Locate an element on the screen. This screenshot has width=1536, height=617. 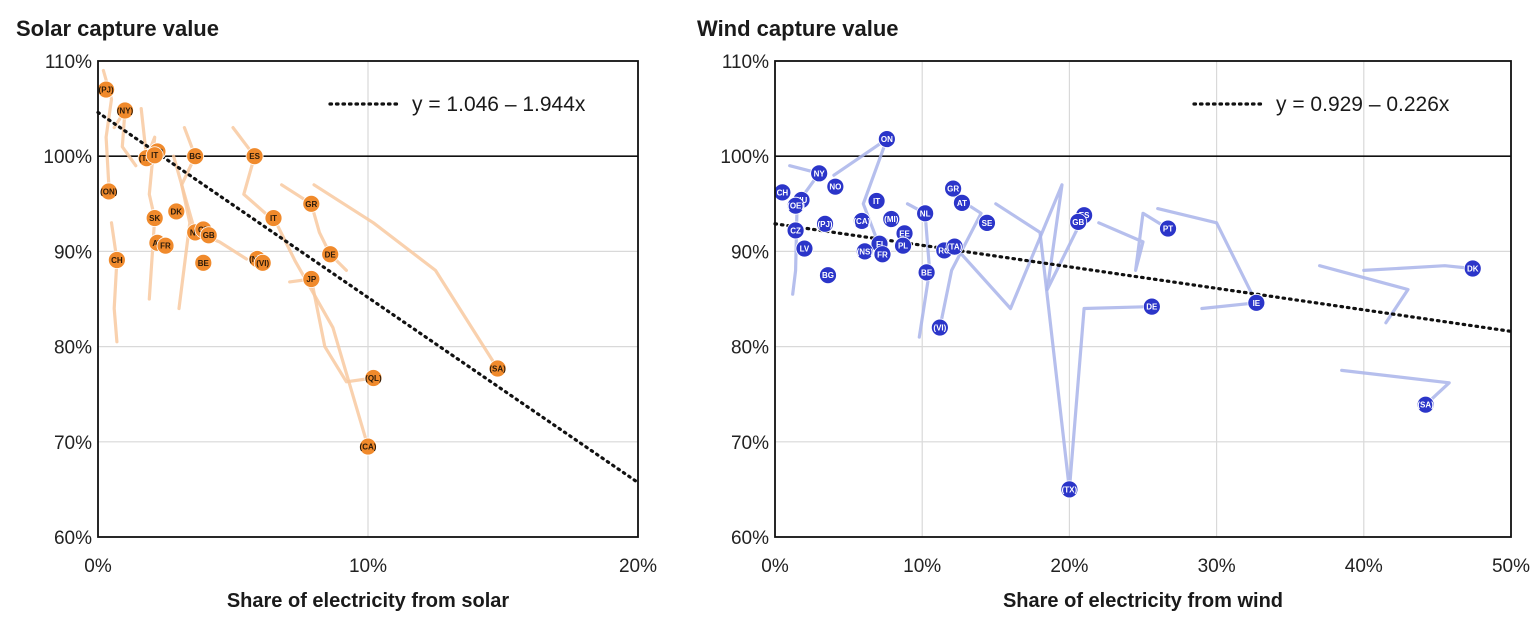
solar-point-label: (QL) is located at coordinates (373, 378).